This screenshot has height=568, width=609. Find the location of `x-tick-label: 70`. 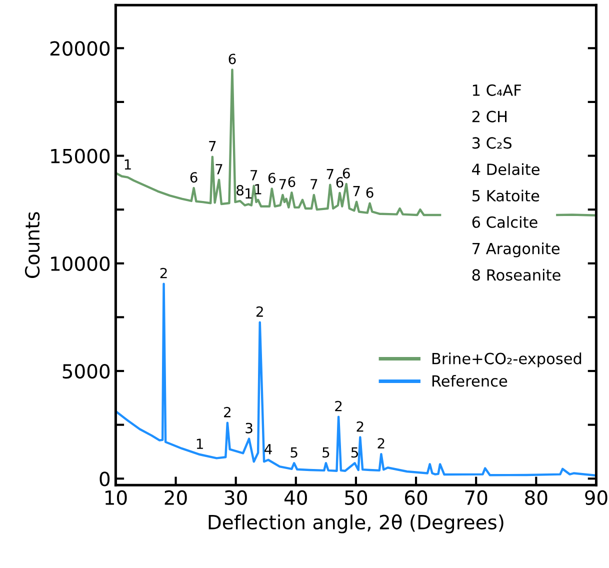

x-tick-label: 70 is located at coordinates (476, 497).